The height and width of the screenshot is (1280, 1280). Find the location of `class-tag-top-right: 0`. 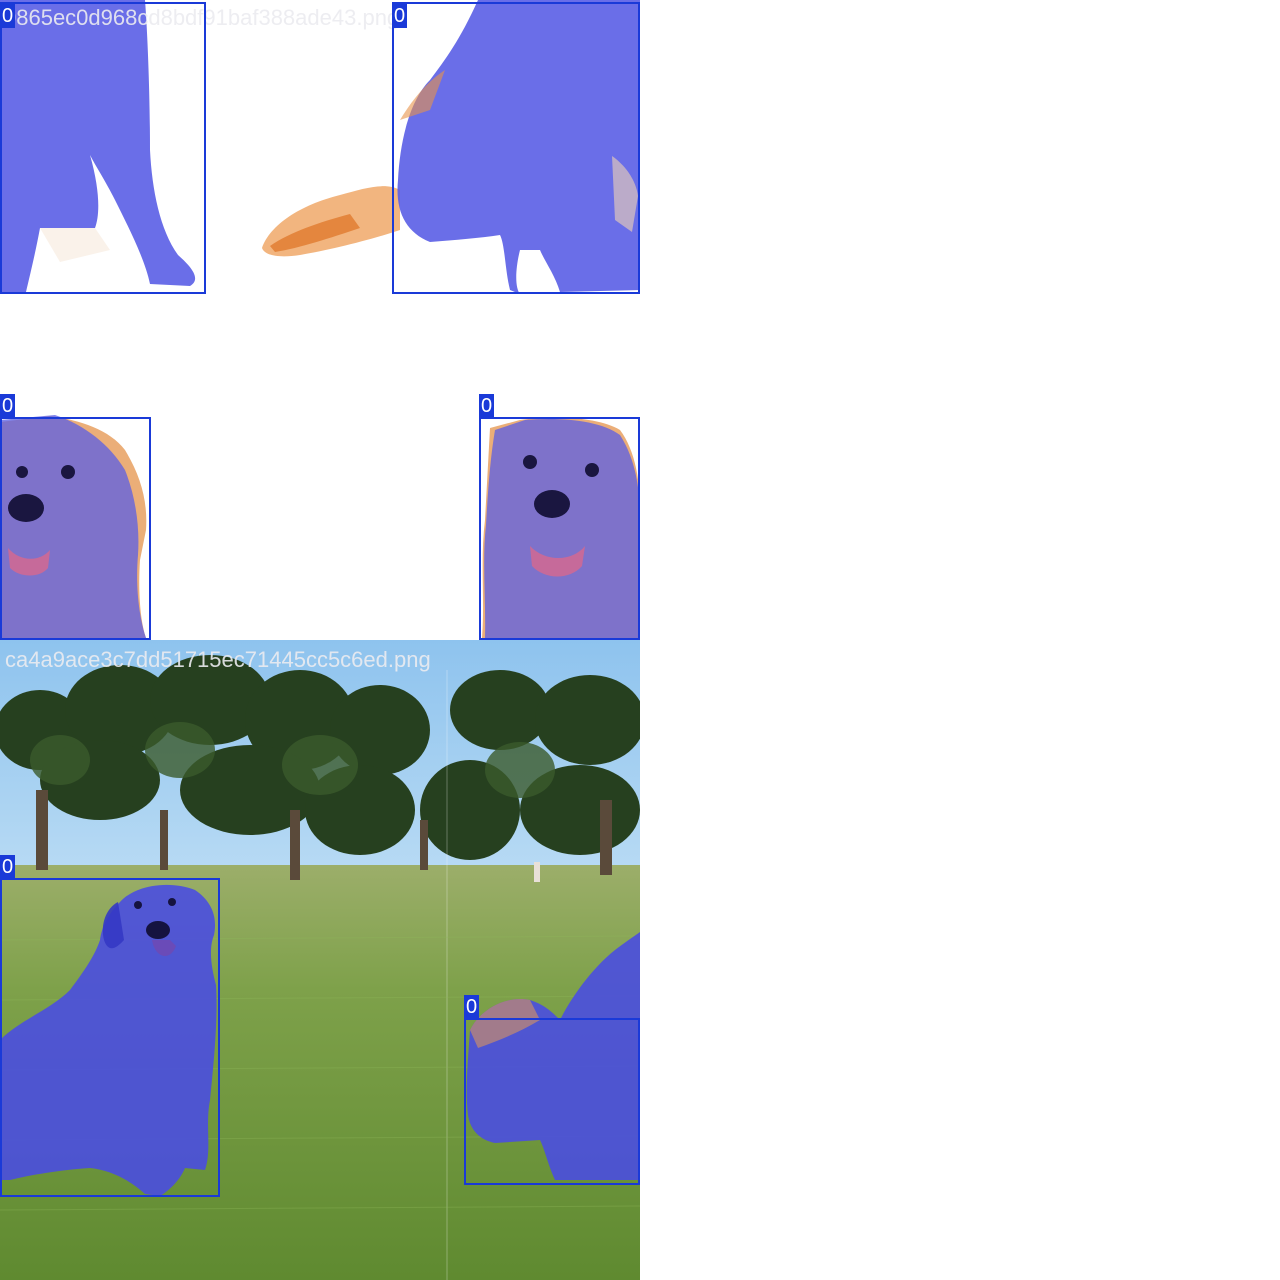

class-tag-top-right: 0 is located at coordinates (400, 16).